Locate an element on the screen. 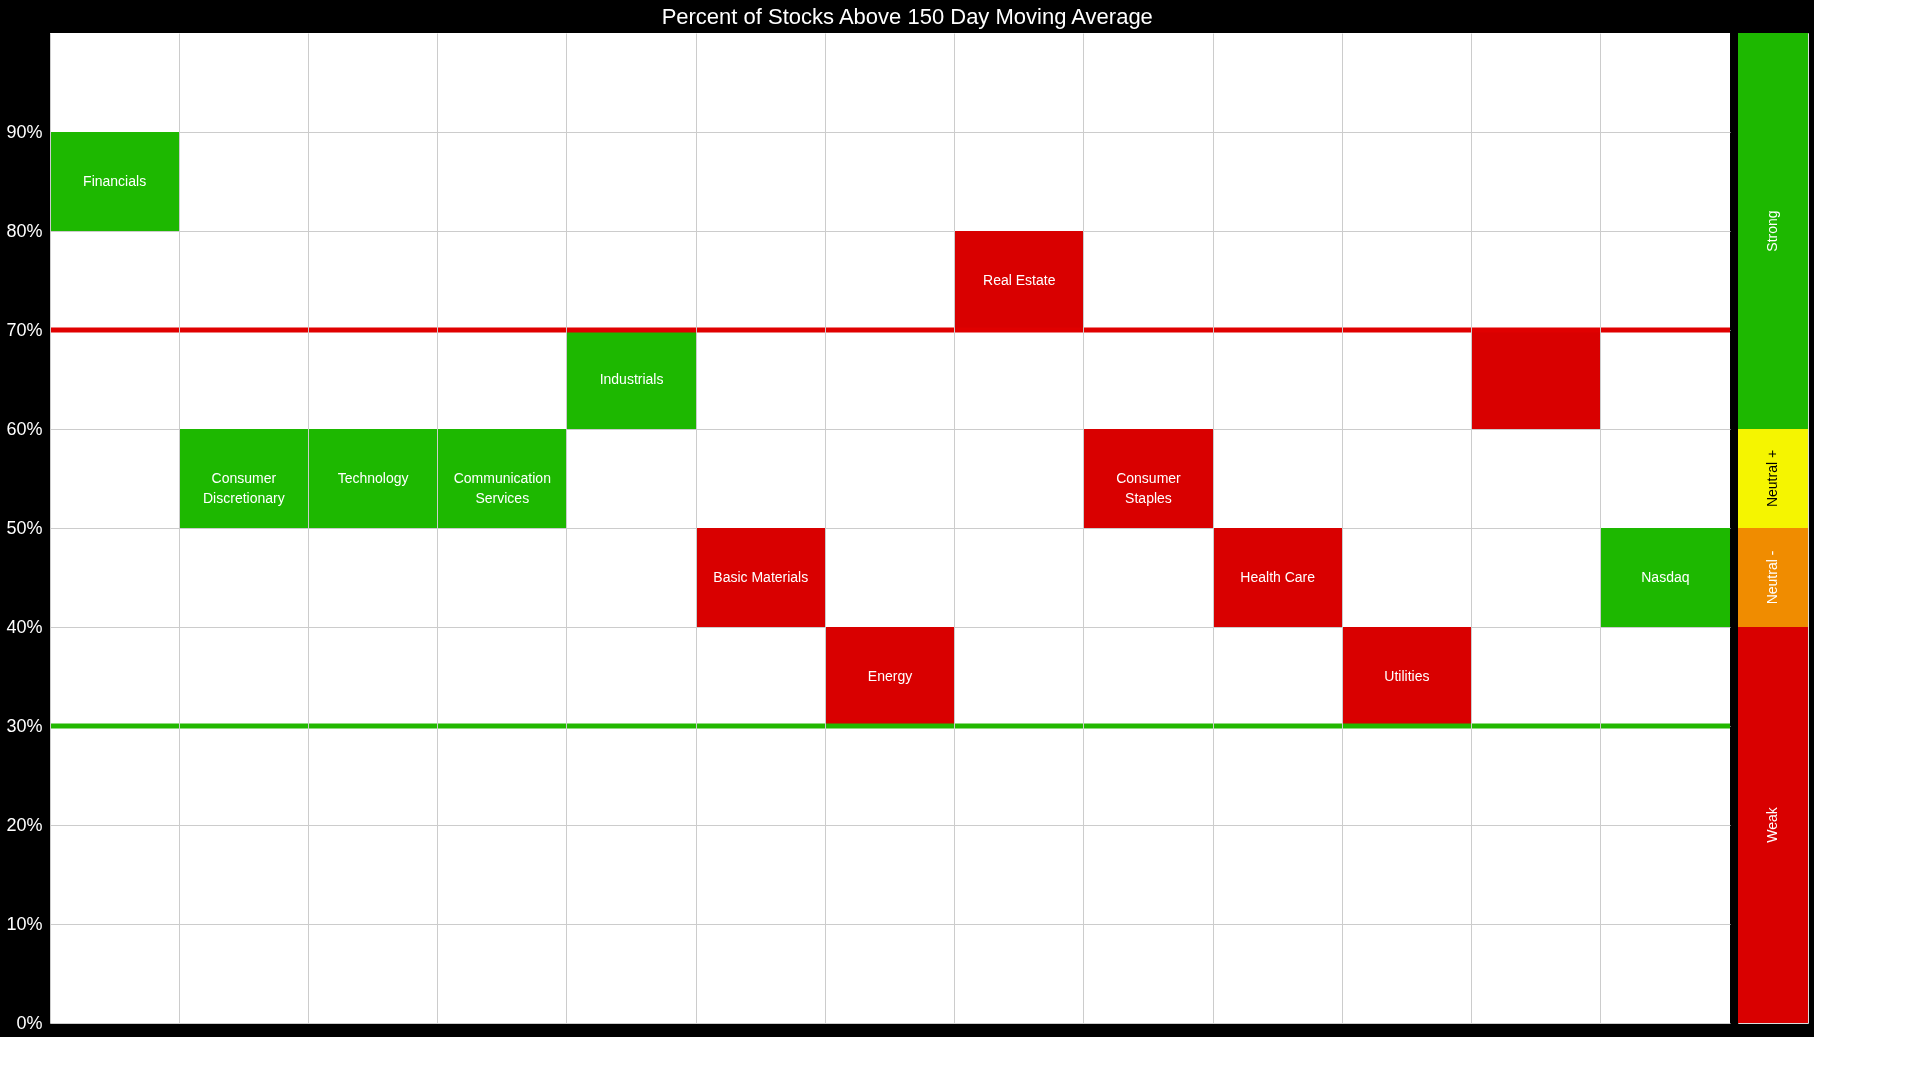  y-tick-label: 60% is located at coordinates (24, 428).